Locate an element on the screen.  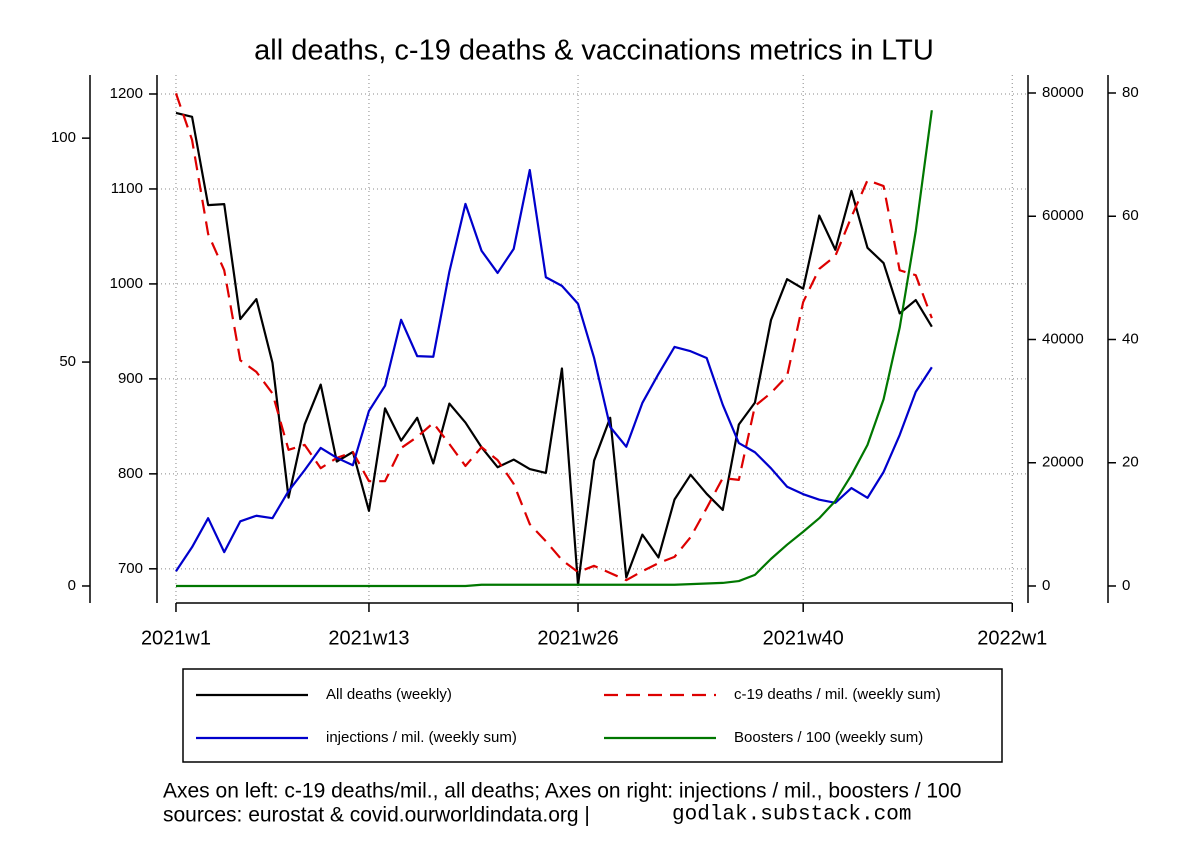
y-tick-label: 60 is located at coordinates (1130, 215).